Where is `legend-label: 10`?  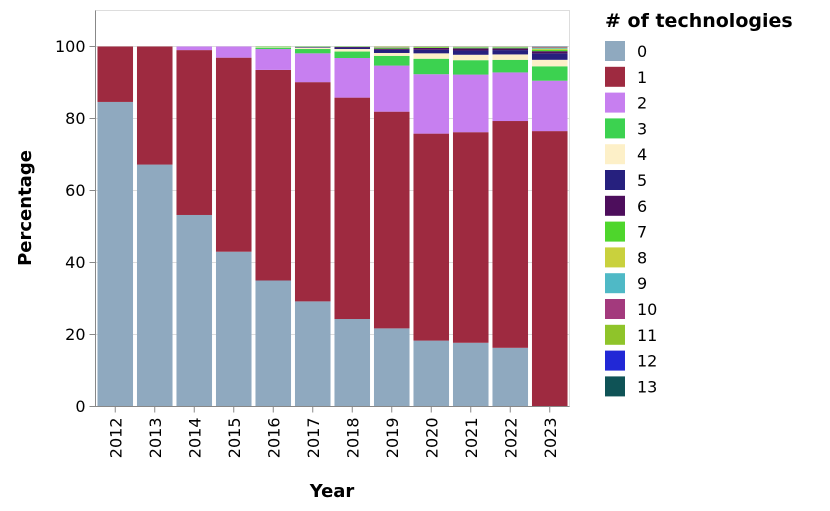
legend-label: 10 is located at coordinates (647, 309).